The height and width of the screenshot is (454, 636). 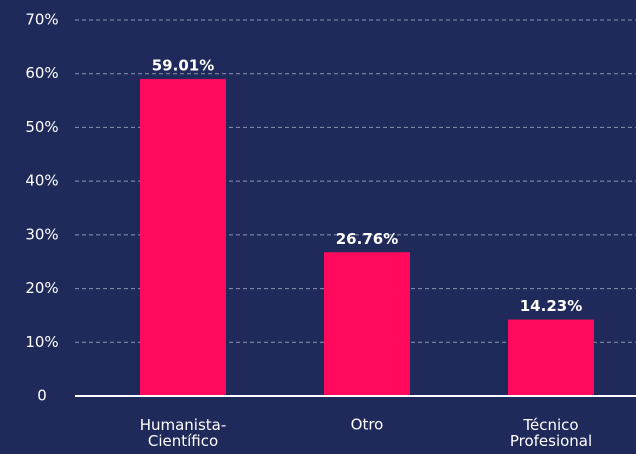 What do you see at coordinates (41, 234) in the screenshot?
I see `y-tick-label: 30%` at bounding box center [41, 234].